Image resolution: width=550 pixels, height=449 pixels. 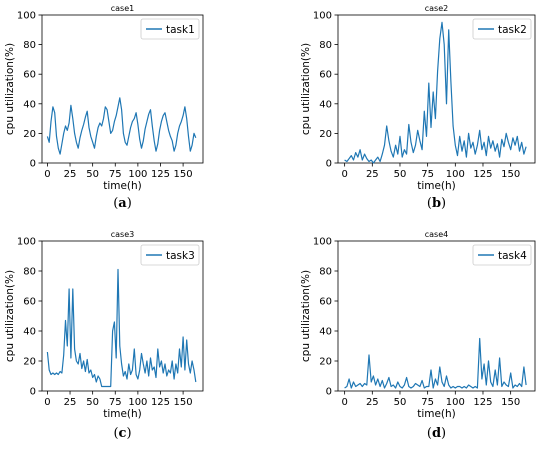 What do you see at coordinates (512, 256) in the screenshot?
I see `legend-label: task4` at bounding box center [512, 256].